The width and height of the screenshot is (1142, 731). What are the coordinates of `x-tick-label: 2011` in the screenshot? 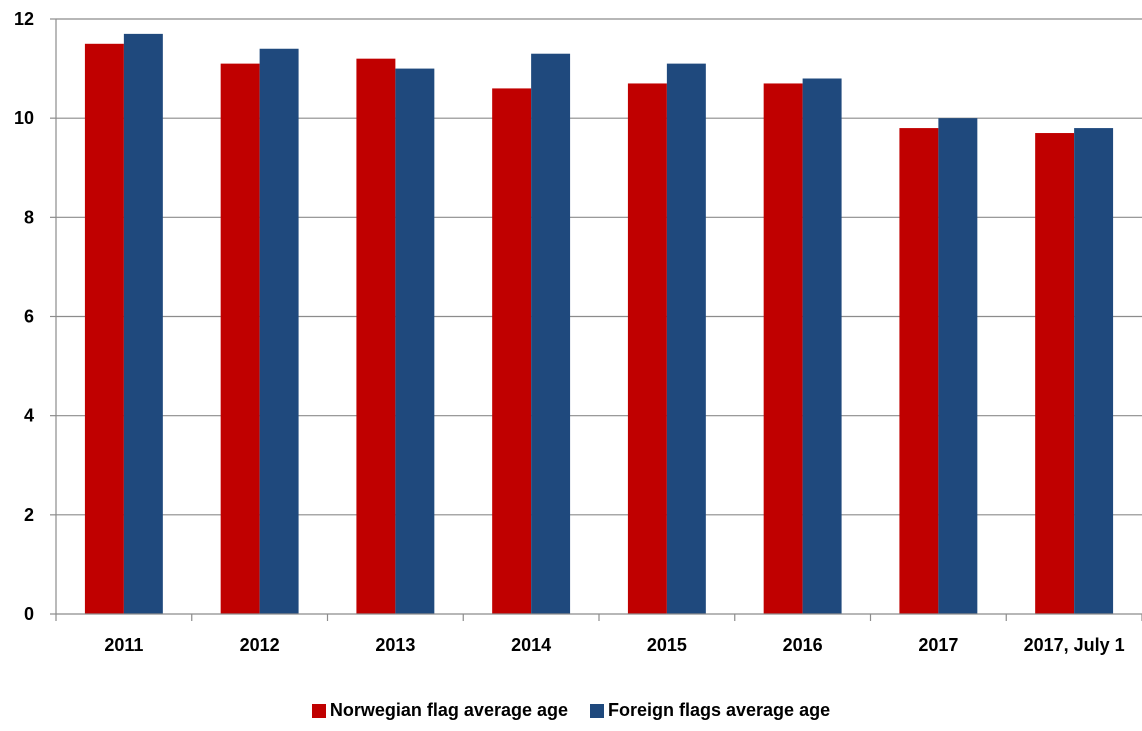 It's located at (123, 645).